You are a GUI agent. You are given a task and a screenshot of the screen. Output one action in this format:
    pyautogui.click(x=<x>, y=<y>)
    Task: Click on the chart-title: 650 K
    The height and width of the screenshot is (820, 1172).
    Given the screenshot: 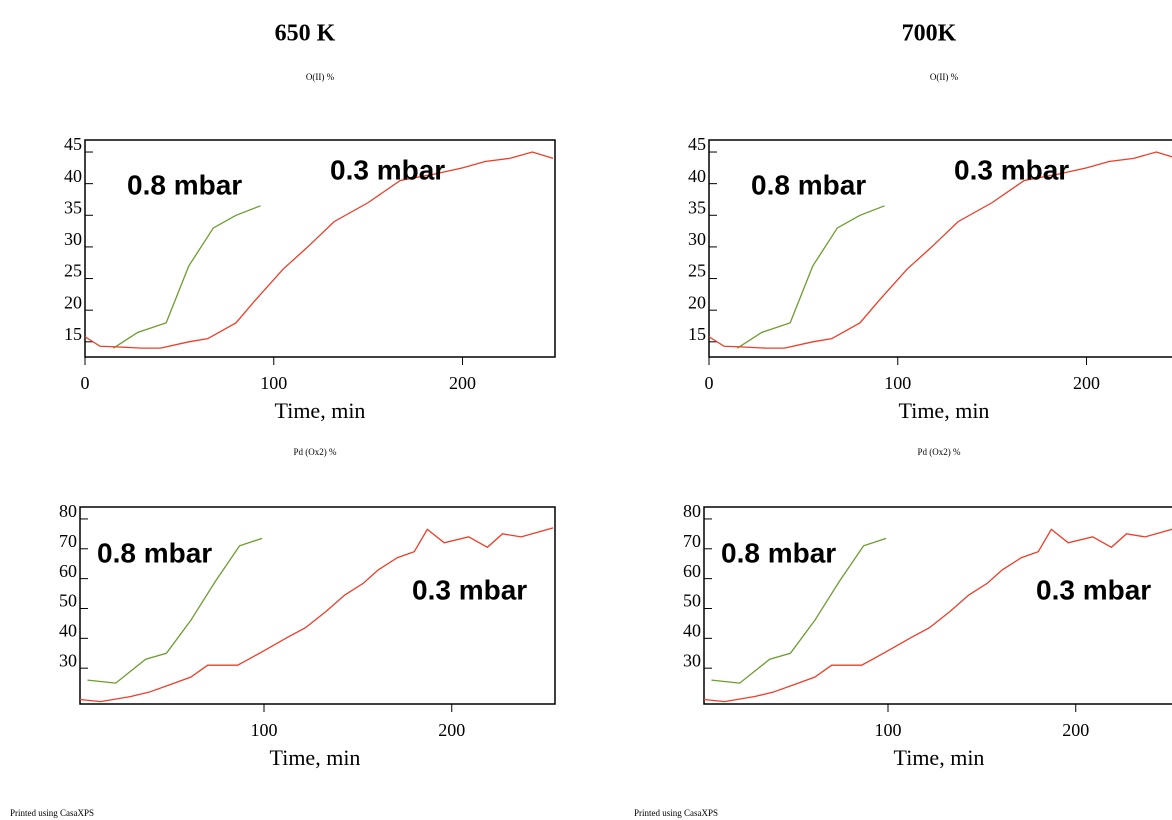 What is the action you would take?
    pyautogui.click(x=305, y=34)
    